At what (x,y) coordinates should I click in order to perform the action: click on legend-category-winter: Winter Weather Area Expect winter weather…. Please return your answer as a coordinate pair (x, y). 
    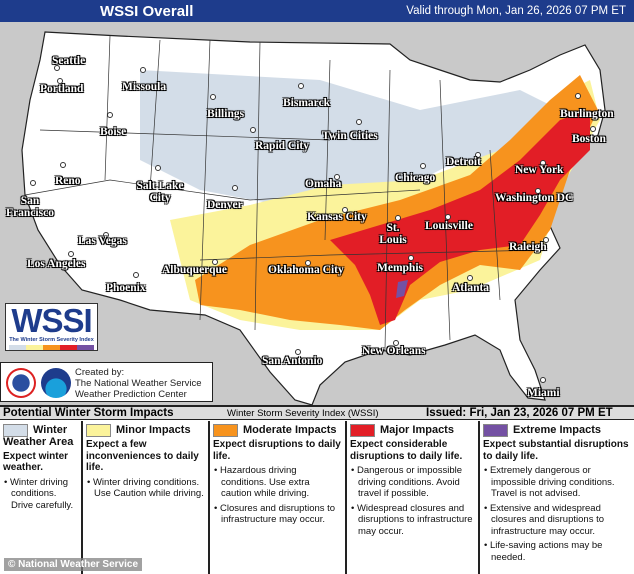
    Looking at the image, I should click on (41, 497).